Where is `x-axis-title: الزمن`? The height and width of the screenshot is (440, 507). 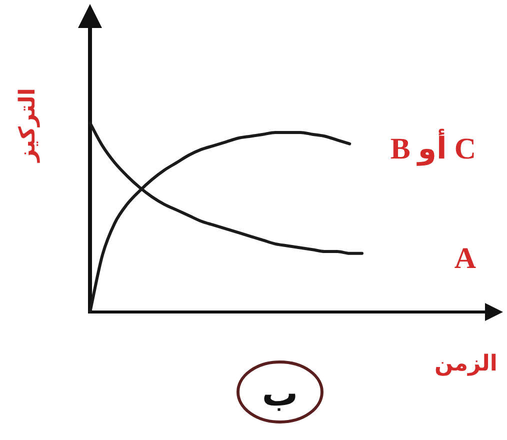
x-axis-title: الزمن is located at coordinates (466, 364).